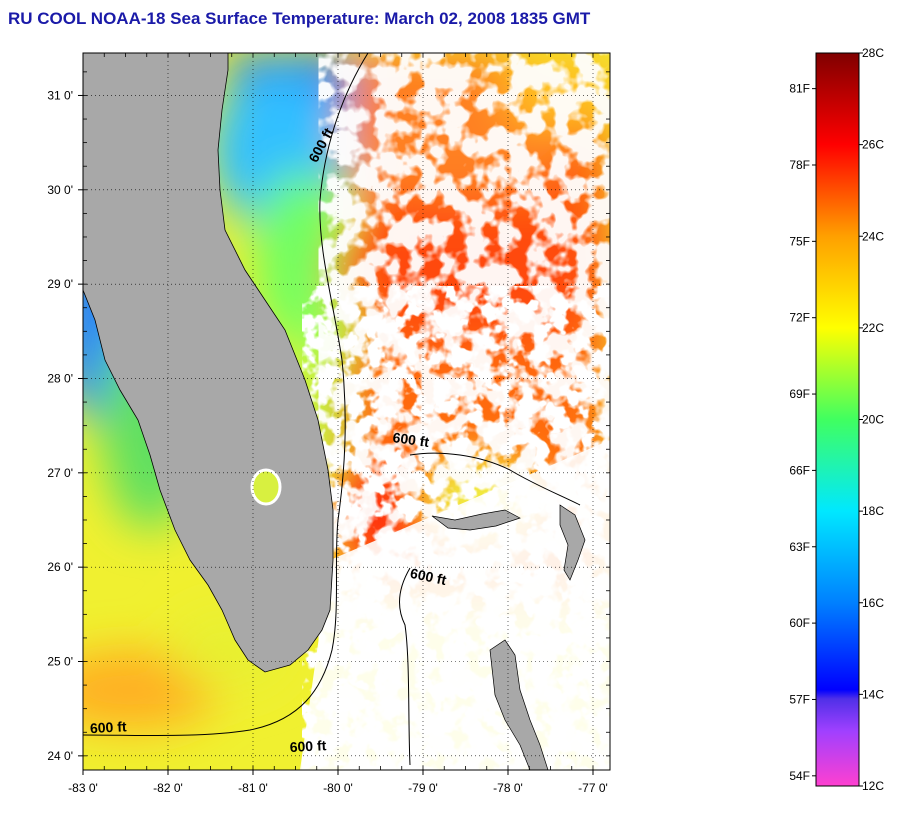  Describe the element at coordinates (60, 473) in the screenshot. I see `lat-tick-label: 27 0'` at that location.